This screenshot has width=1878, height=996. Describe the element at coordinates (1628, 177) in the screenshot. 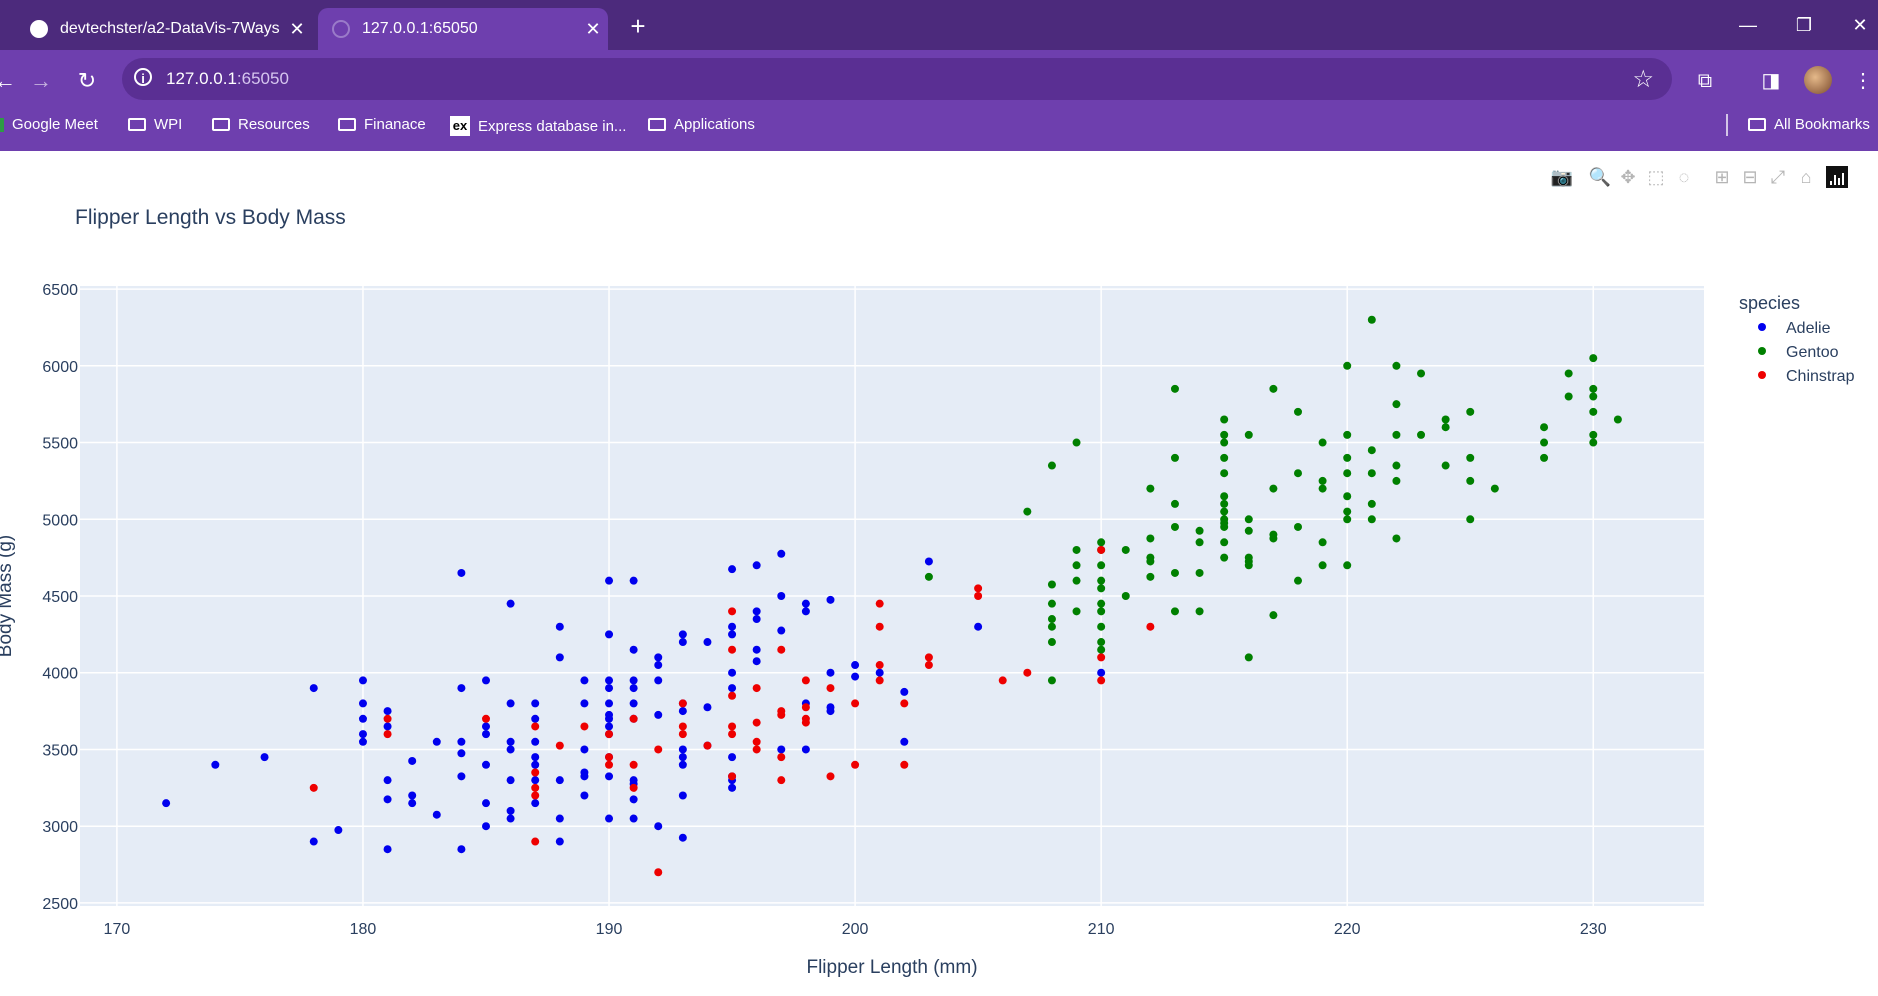

I see `pan-icon: ✥` at that location.